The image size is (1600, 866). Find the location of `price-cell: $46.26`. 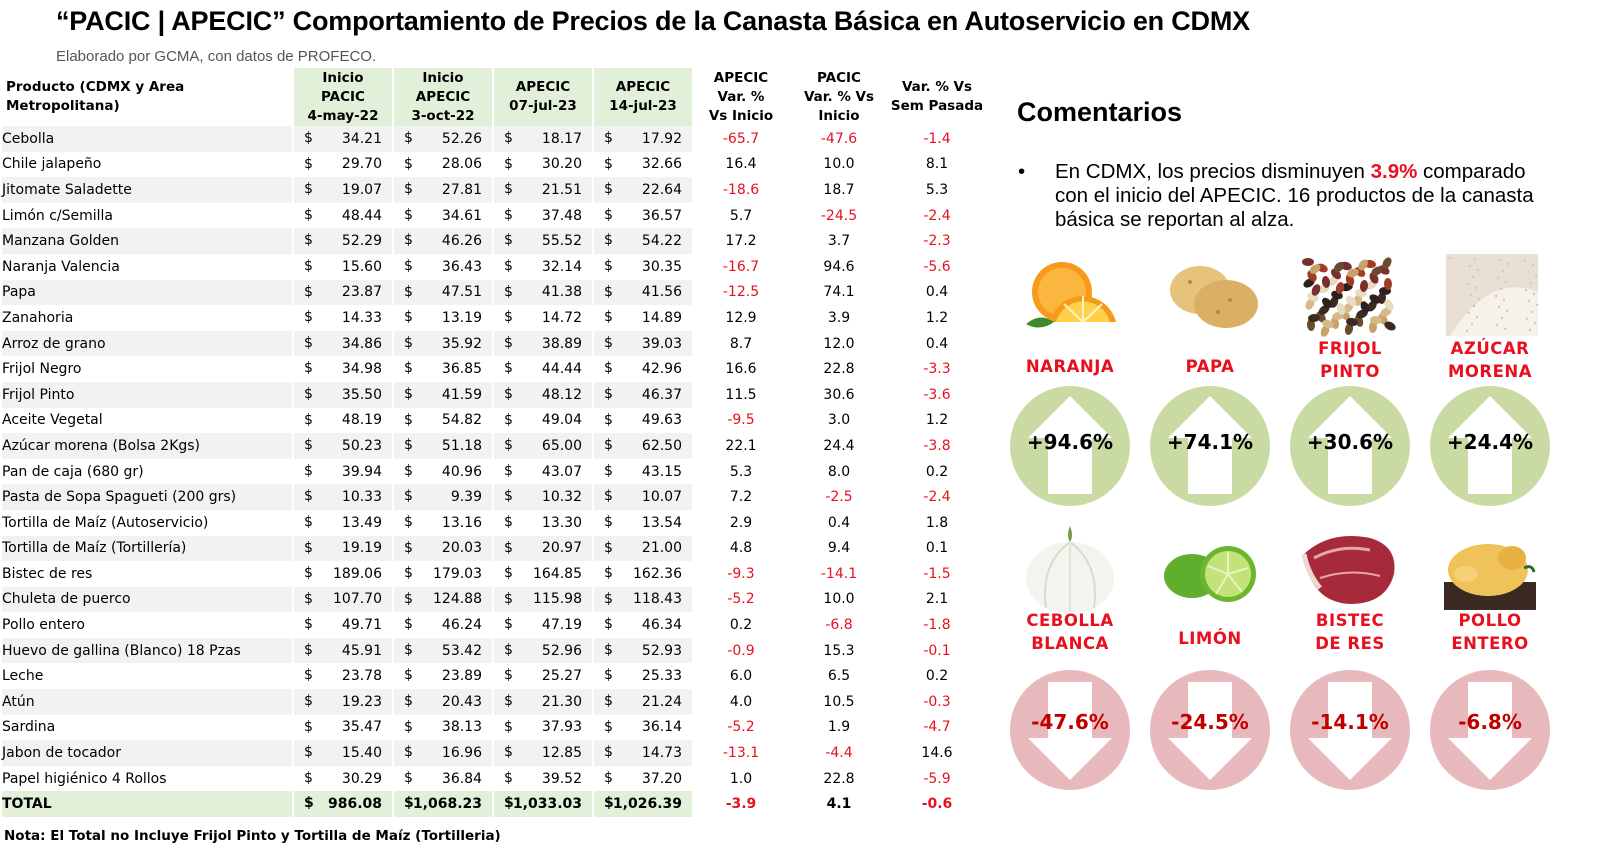

price-cell: $46.26 is located at coordinates (442, 241).